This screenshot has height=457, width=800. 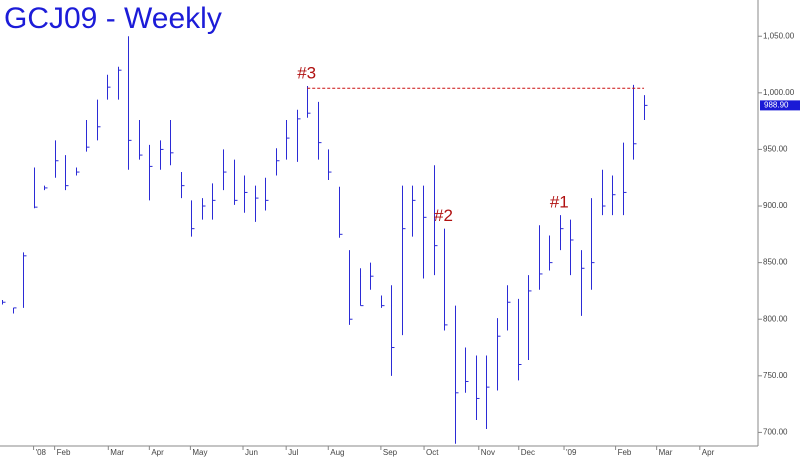 What do you see at coordinates (559, 202) in the screenshot?
I see `annotation: #1` at bounding box center [559, 202].